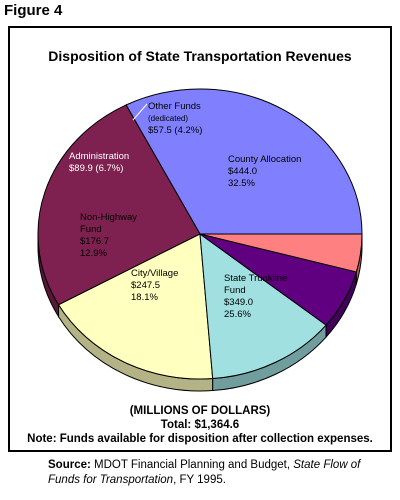 Image resolution: width=400 pixels, height=500 pixels. What do you see at coordinates (140, 112) in the screenshot?
I see `other-funds-leader-line` at bounding box center [140, 112].